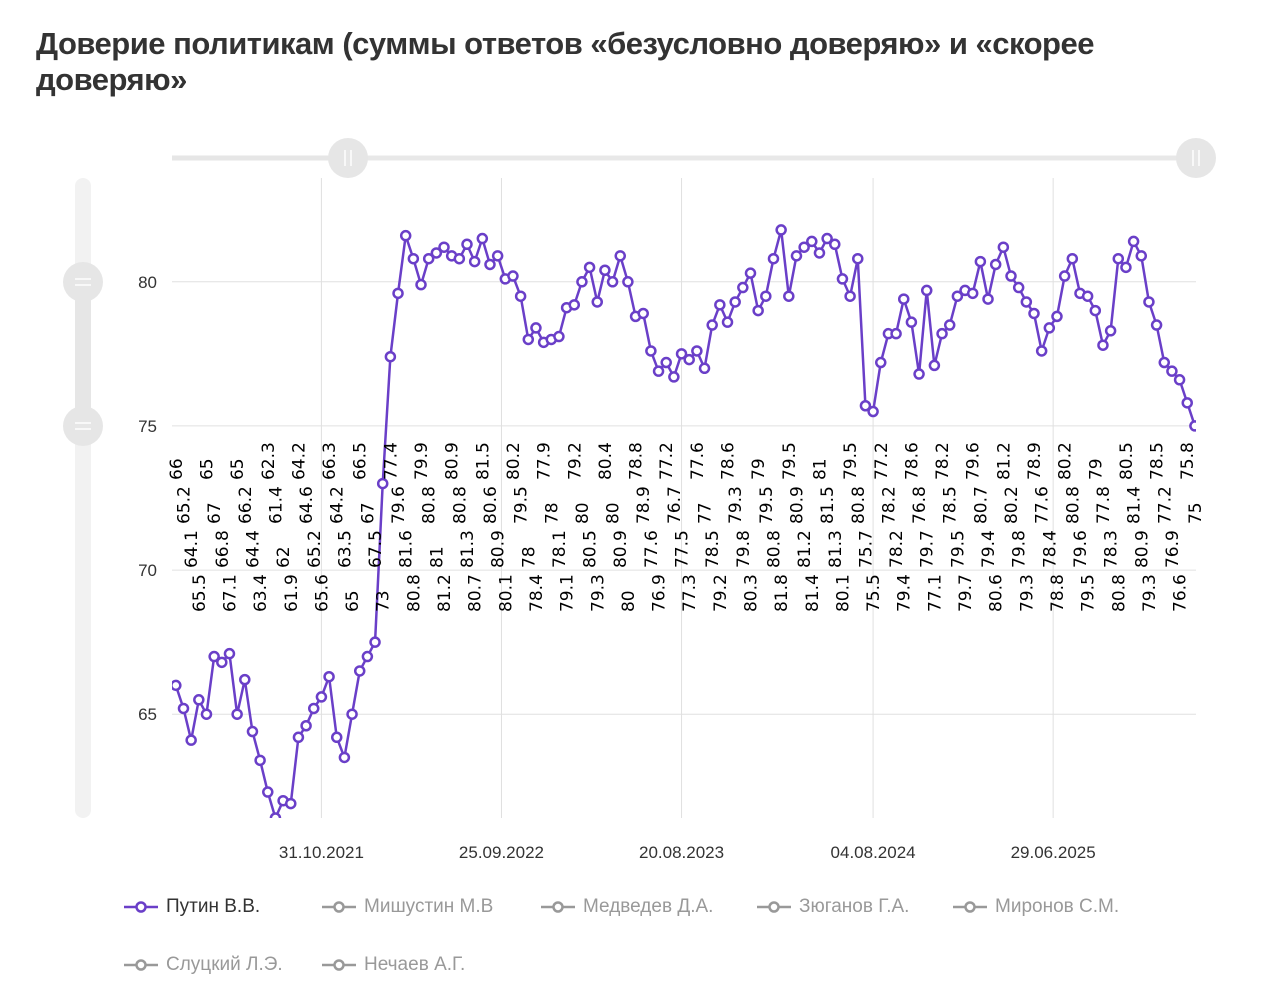 Image resolution: width=1266 pixels, height=996 pixels. I want to click on y-navigator-selection, so click(83, 354).